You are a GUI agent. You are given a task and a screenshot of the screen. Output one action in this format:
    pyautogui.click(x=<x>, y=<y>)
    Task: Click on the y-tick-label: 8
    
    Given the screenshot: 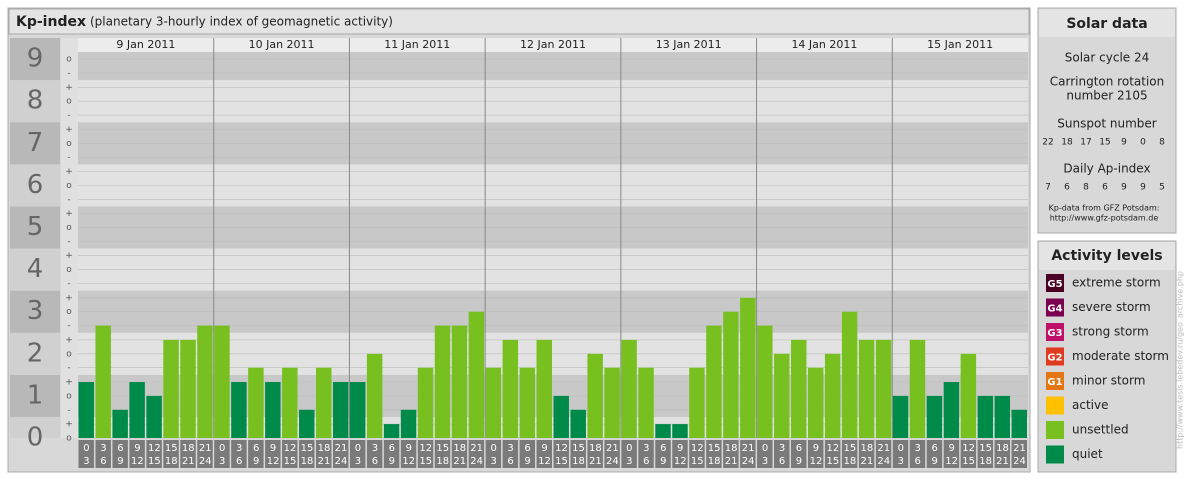 What is the action you would take?
    pyautogui.click(x=35, y=101)
    